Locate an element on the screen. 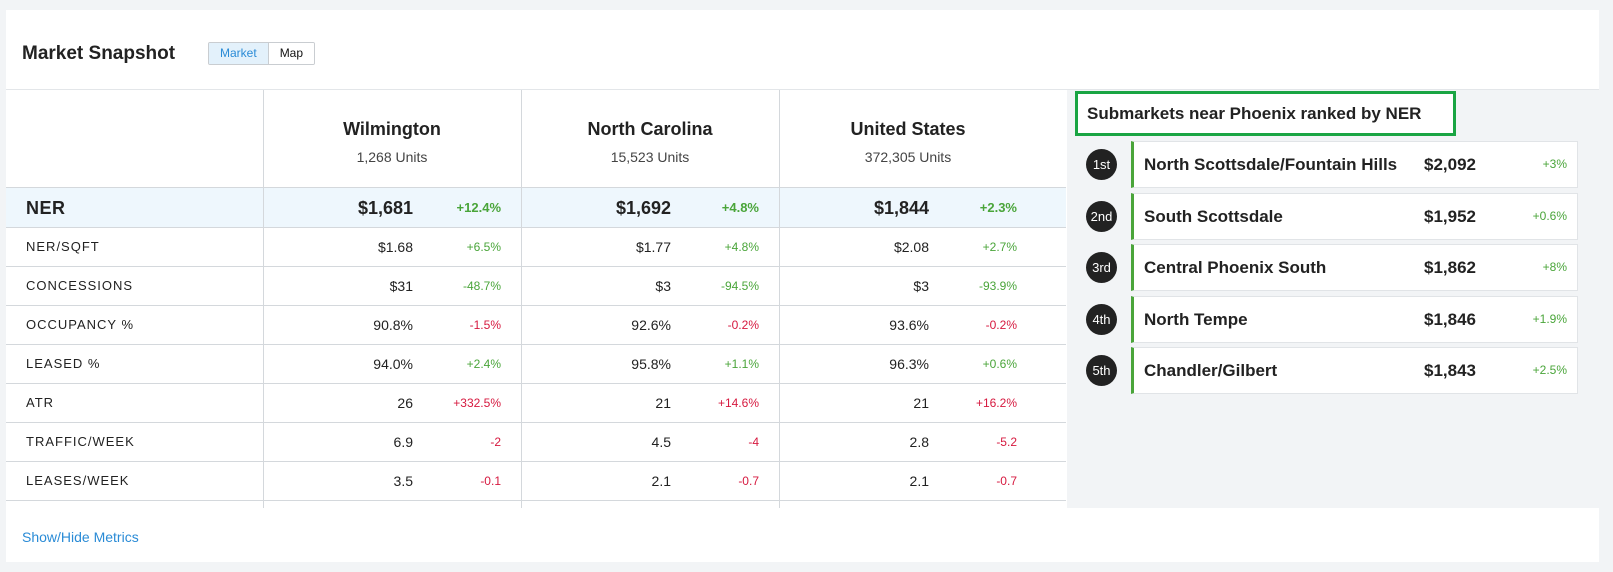 The image size is (1613, 572). submarket-item: 2nd South Scottsdale $1,952 +0.6% is located at coordinates (1333, 216).